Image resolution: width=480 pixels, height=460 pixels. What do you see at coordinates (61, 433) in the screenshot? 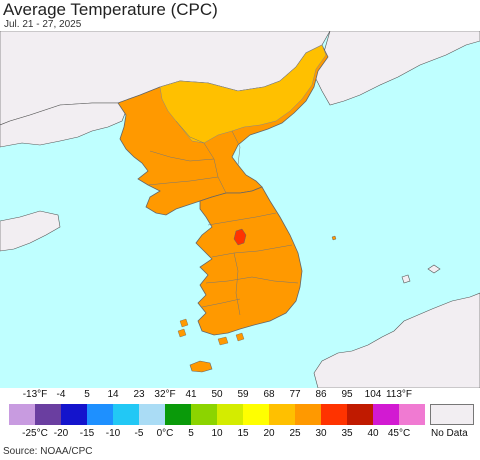
I see `legend-label-celsius: -20` at bounding box center [61, 433].